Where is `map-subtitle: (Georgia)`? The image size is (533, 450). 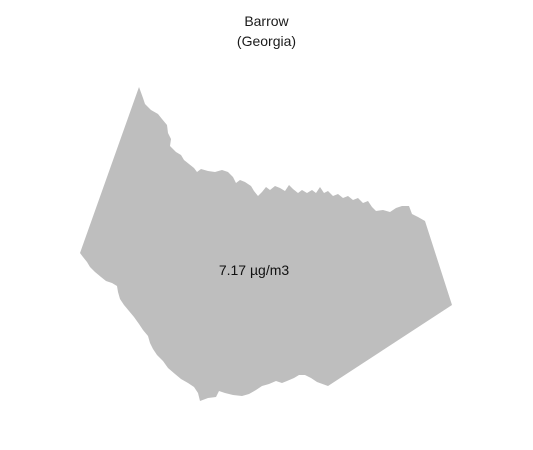 map-subtitle: (Georgia) is located at coordinates (266, 41).